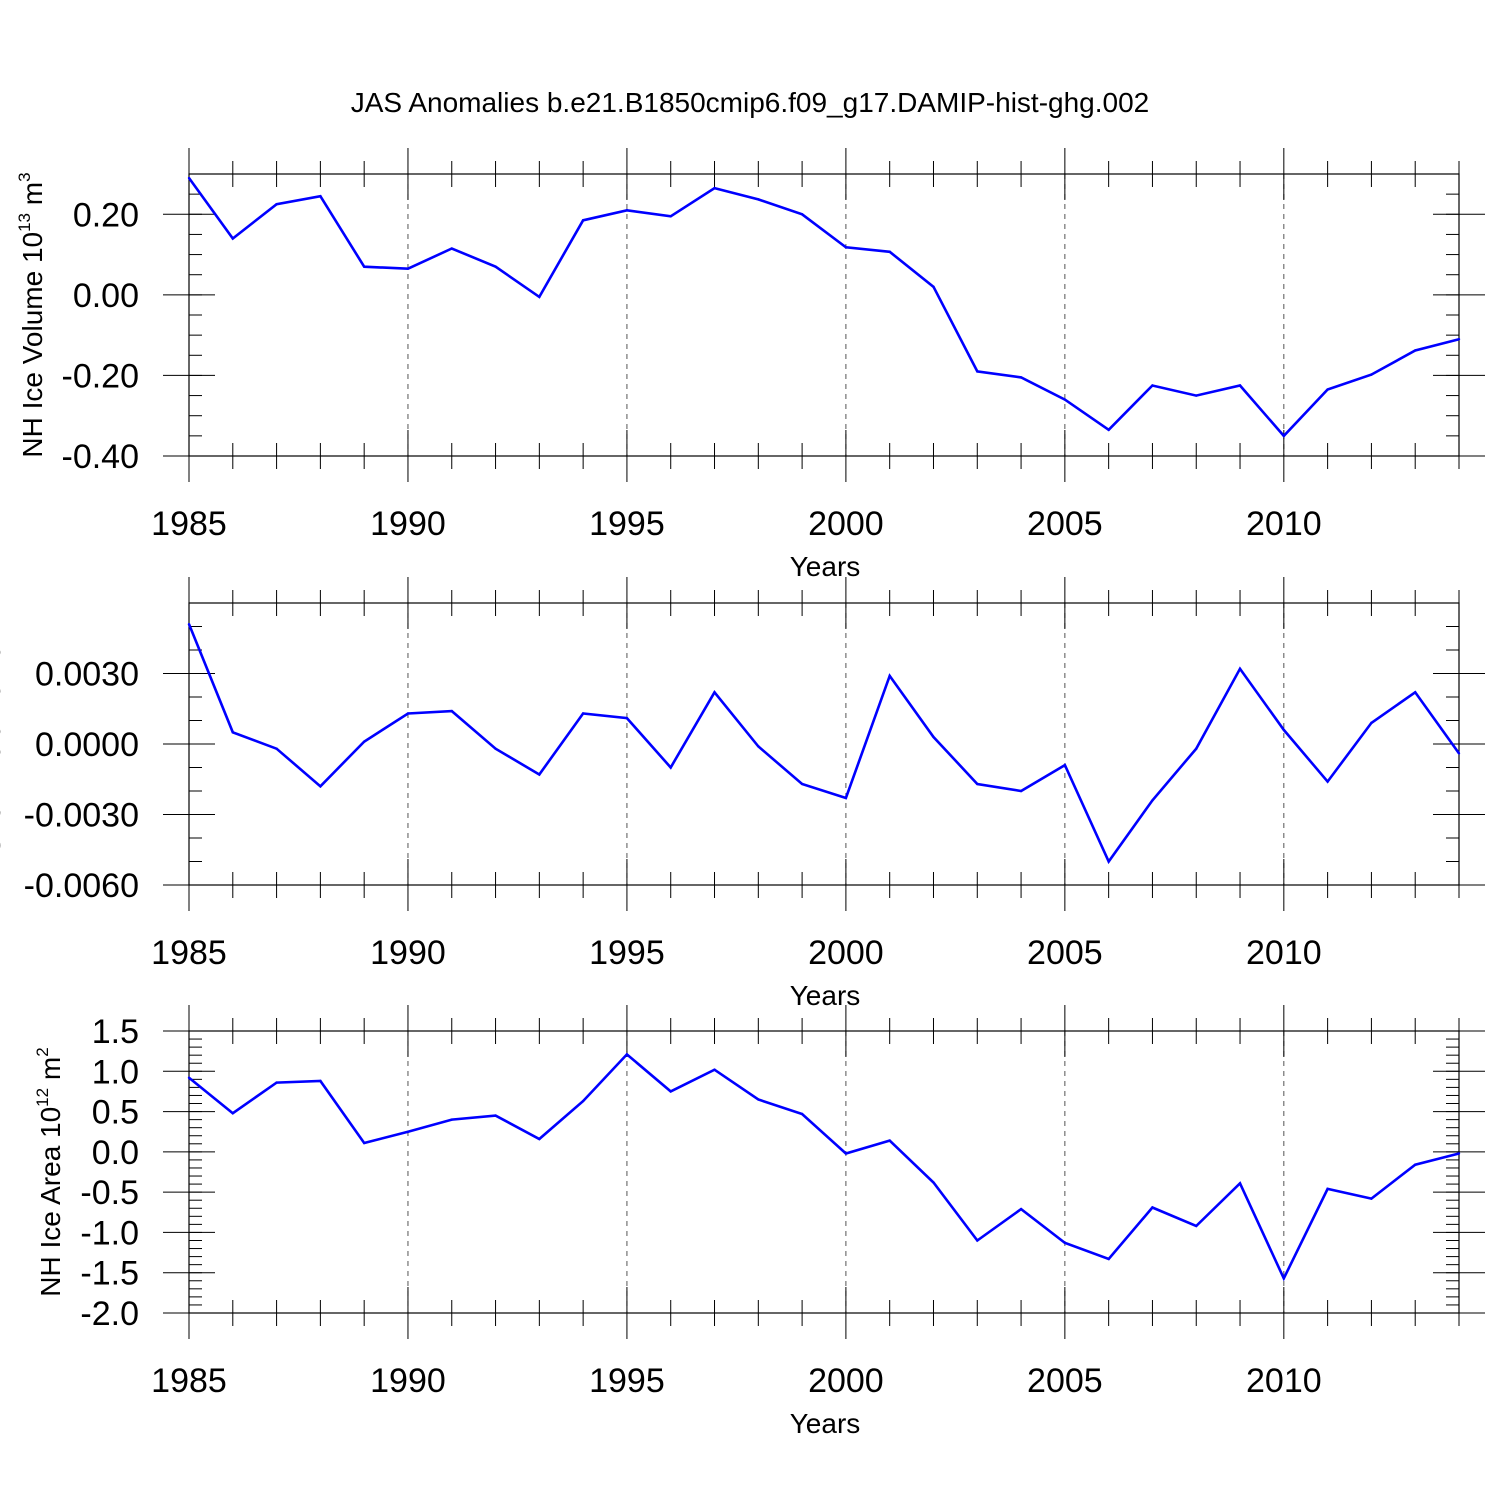 The image size is (1500, 1500). What do you see at coordinates (106, 215) in the screenshot?
I see `y-tick-label: 0.20` at bounding box center [106, 215].